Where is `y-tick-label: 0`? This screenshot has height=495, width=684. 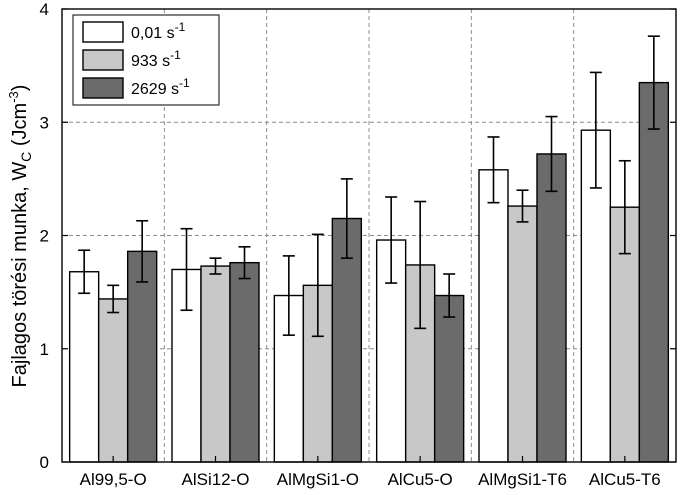 y-tick-label: 0 is located at coordinates (44, 462).